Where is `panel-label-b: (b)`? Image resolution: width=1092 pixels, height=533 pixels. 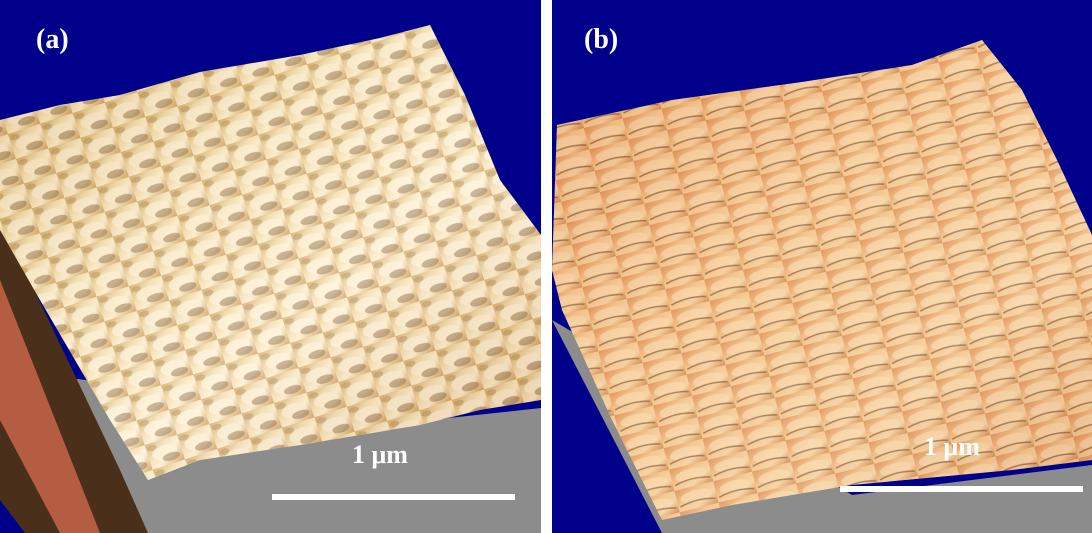 panel-label-b: (b) is located at coordinates (601, 39).